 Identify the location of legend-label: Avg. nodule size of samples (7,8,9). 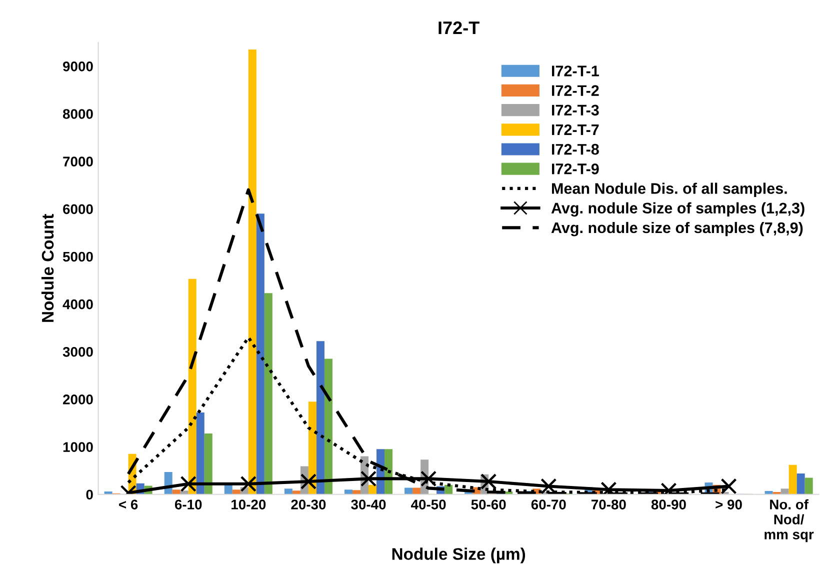
(677, 229).